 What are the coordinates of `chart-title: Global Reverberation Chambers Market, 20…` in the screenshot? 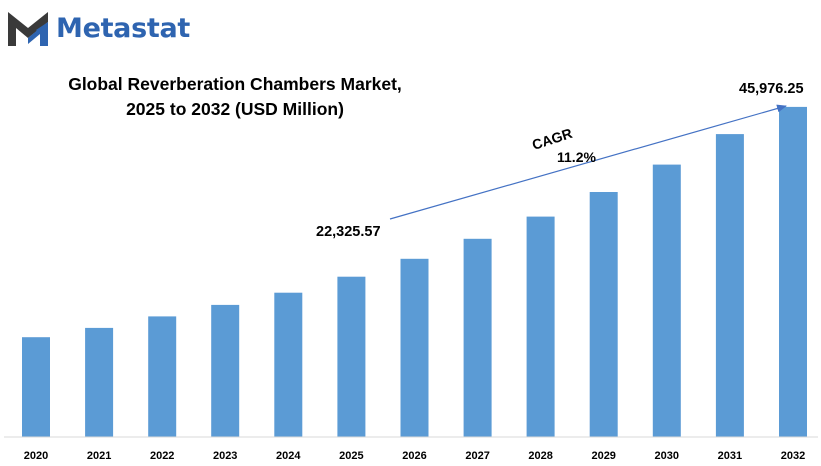 It's located at (235, 97).